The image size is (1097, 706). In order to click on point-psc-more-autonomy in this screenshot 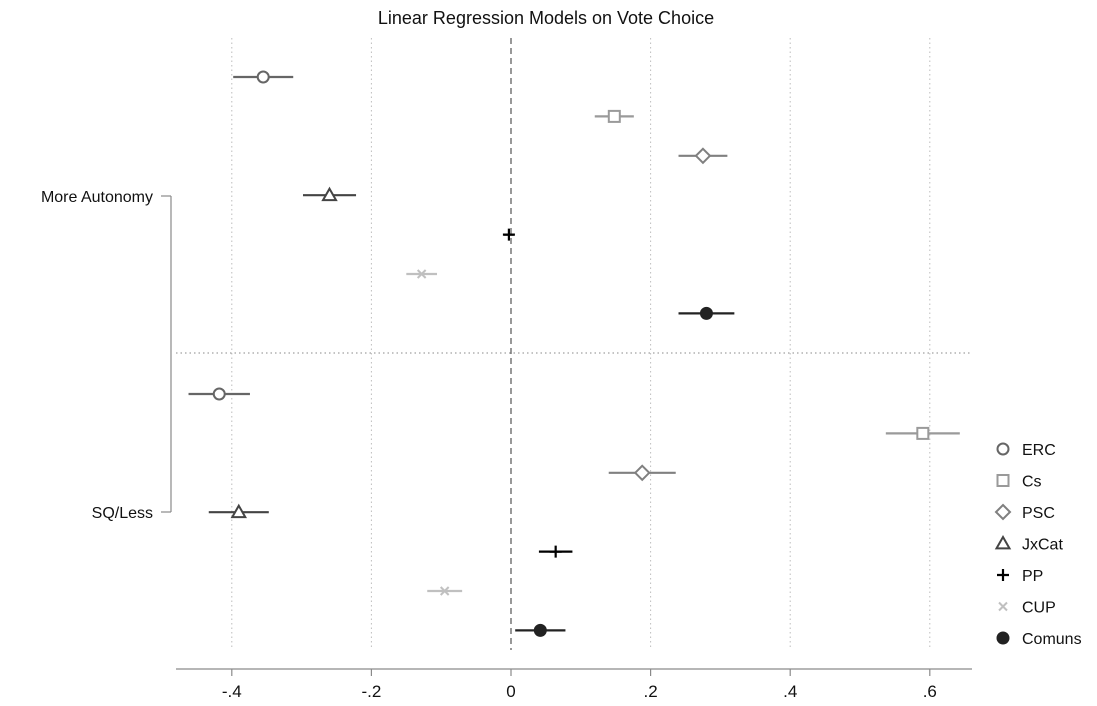, I will do `click(703, 156)`.